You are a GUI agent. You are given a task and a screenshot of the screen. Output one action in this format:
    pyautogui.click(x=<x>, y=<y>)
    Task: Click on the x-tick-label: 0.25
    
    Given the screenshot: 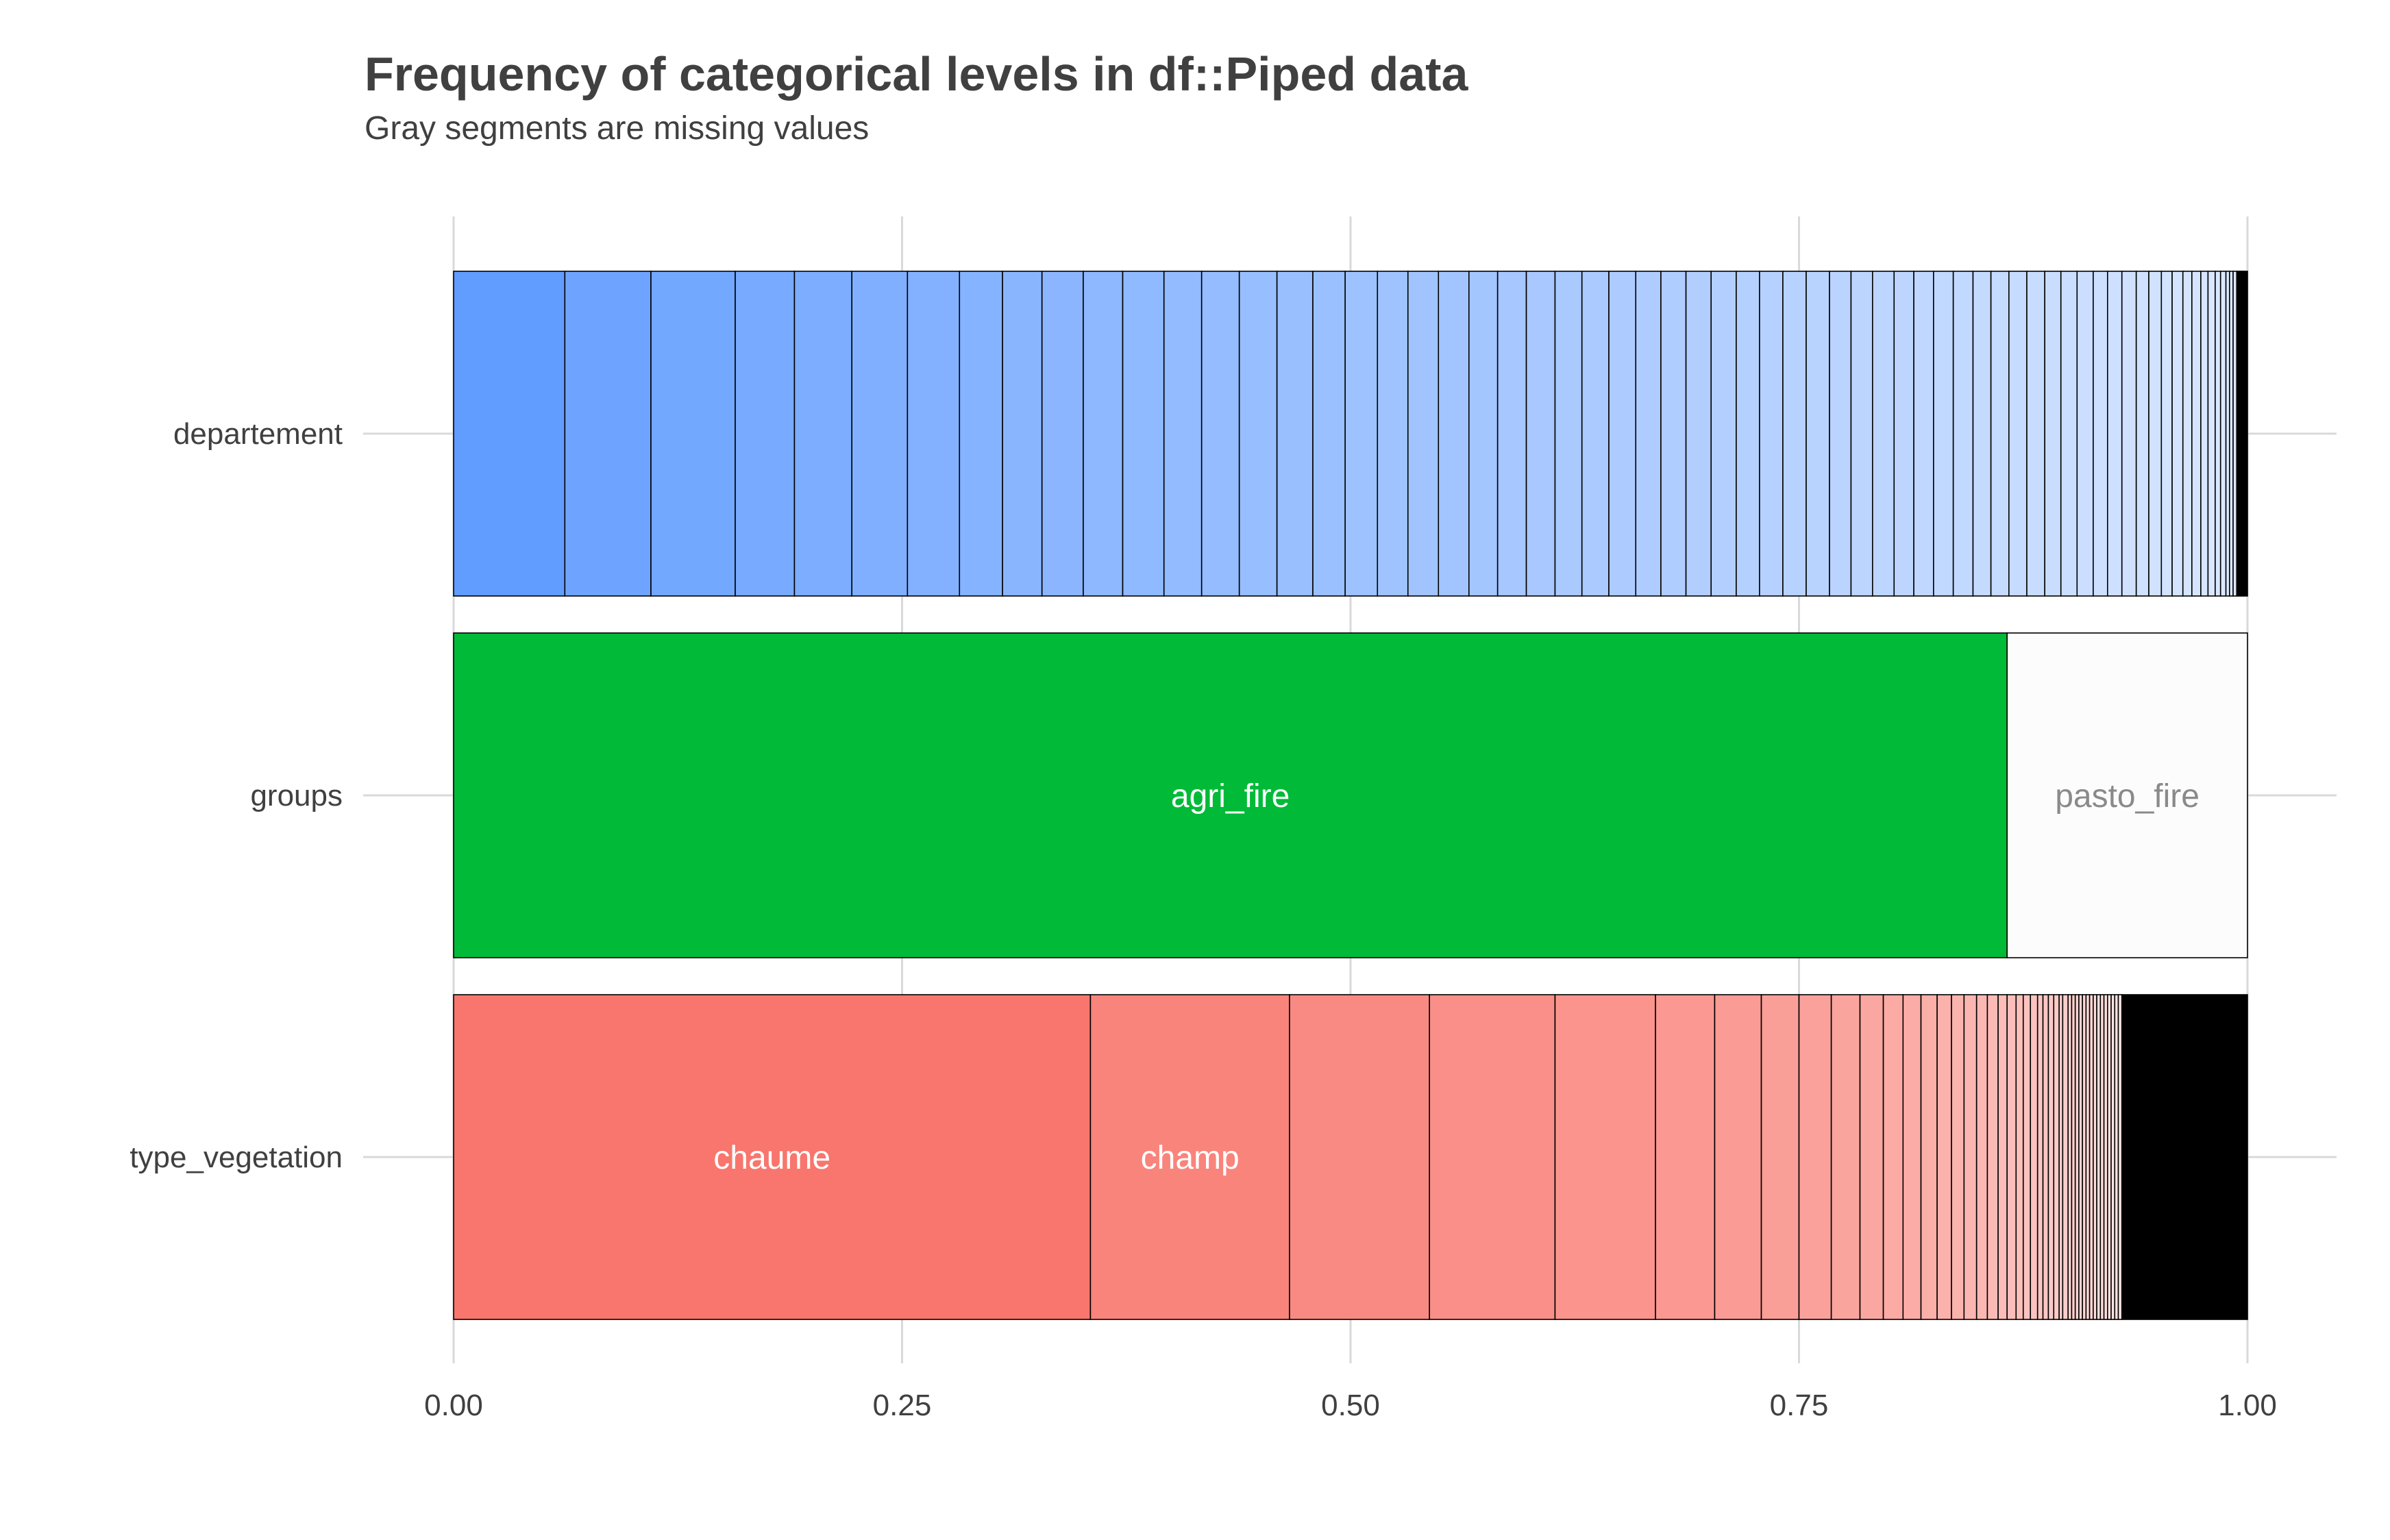 What is the action you would take?
    pyautogui.click(x=902, y=1405)
    